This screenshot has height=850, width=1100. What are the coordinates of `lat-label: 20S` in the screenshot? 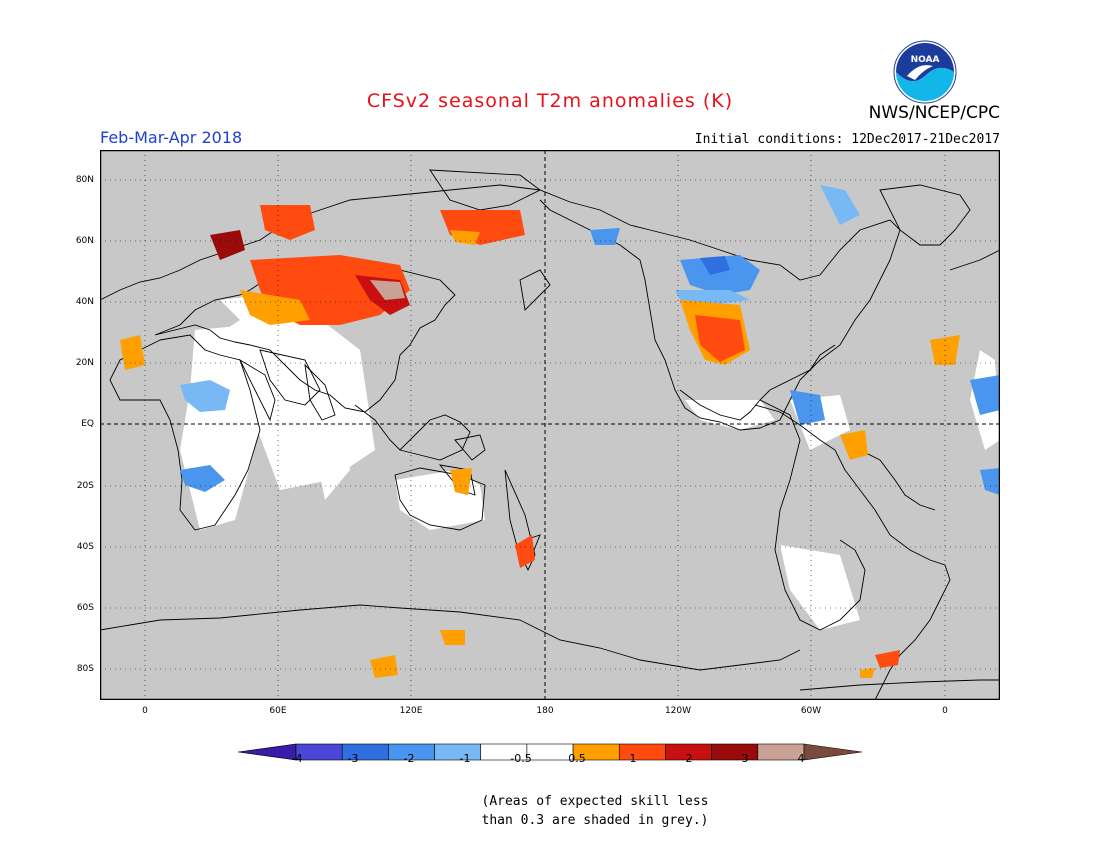 It's located at (85, 486).